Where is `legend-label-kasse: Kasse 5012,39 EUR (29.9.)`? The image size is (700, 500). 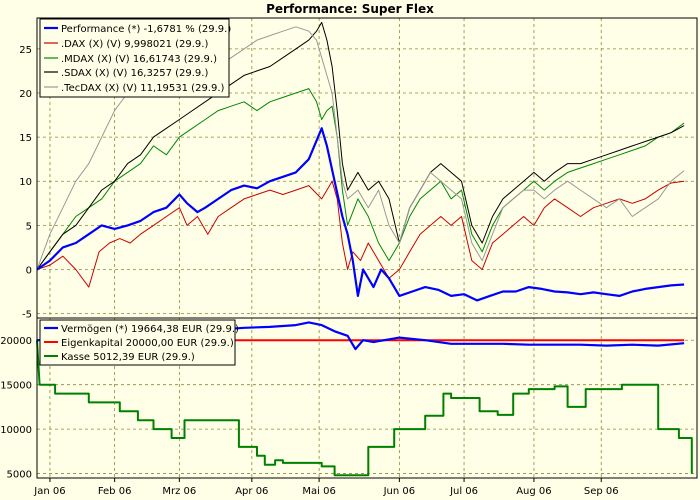 legend-label-kasse: Kasse 5012,39 EUR (29.9.) is located at coordinates (128, 357).